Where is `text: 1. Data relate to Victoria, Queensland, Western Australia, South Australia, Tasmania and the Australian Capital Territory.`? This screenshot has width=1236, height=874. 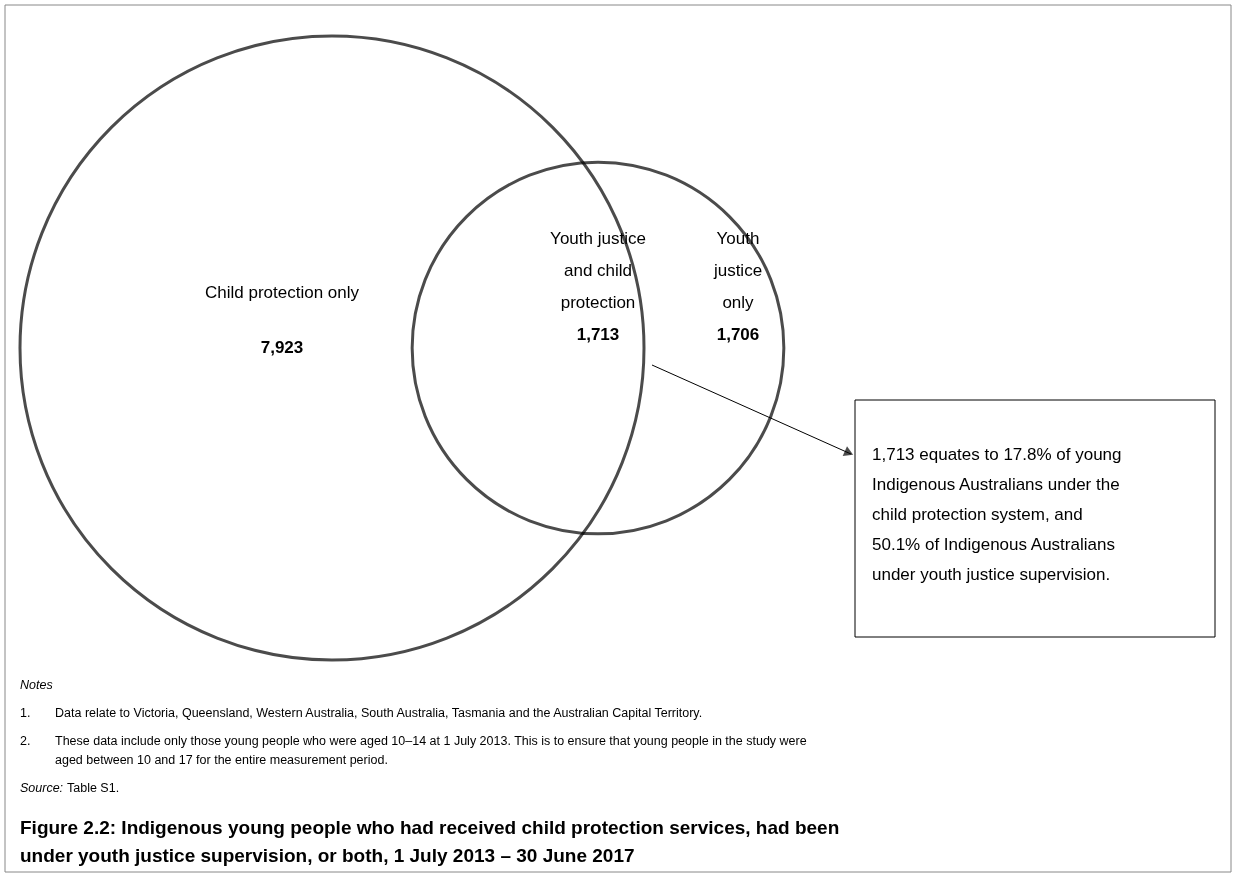
text: 1. Data relate to Victoria, Queensland, Western Australia, South Australia, Tasmania and the Australian Capital Territory. is located at coordinates (361, 713).